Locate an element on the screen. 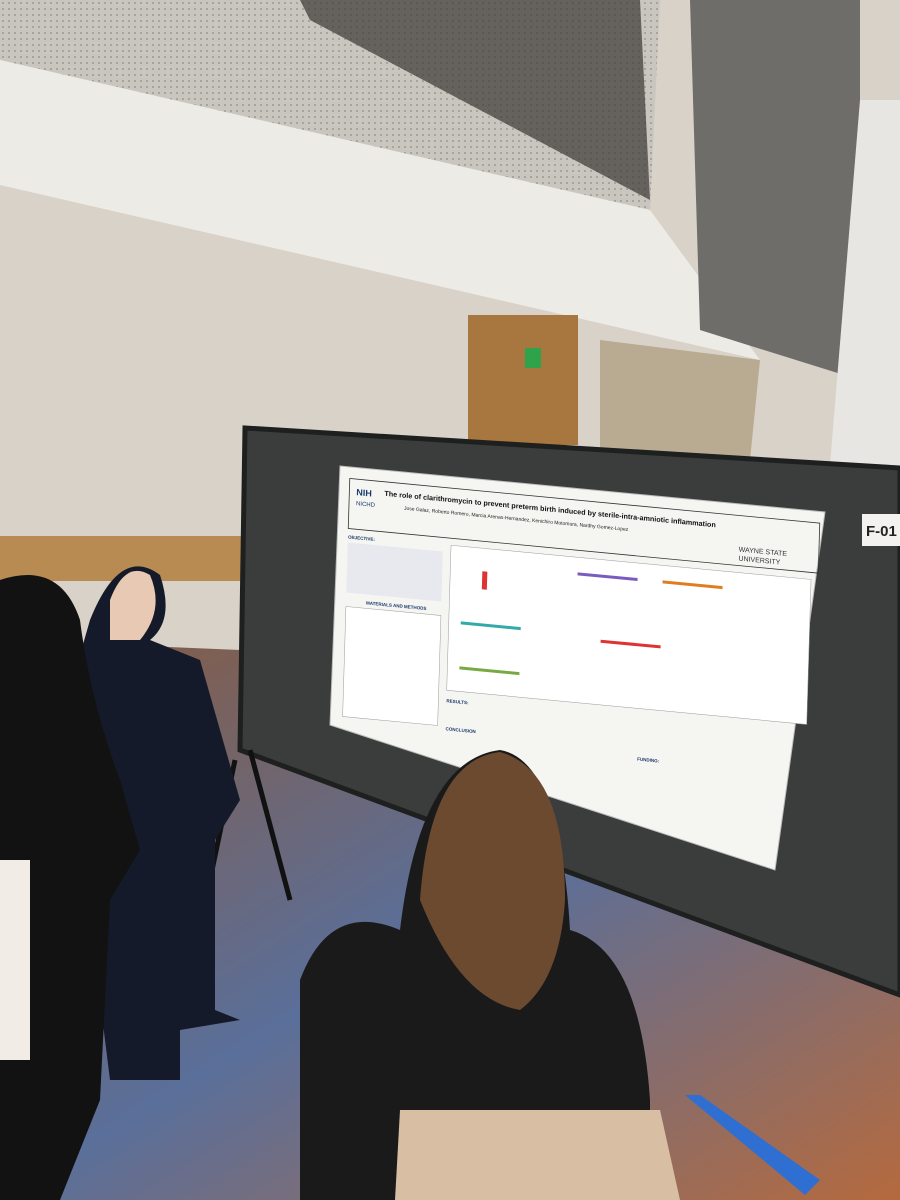  handbag is located at coordinates (537, 1155).